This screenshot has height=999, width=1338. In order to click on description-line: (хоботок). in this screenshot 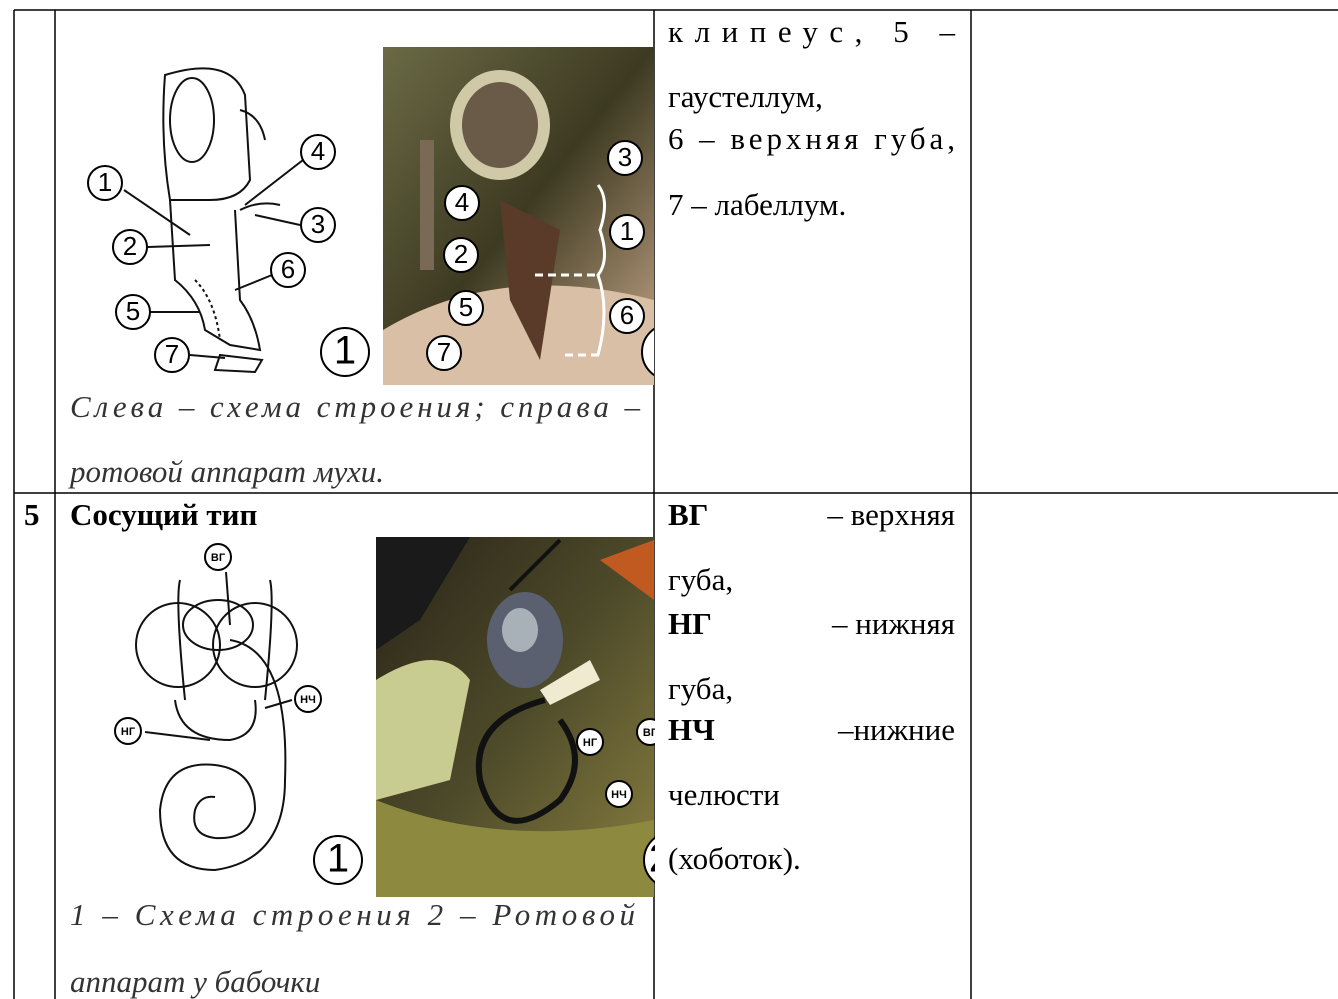, I will do `click(734, 858)`.